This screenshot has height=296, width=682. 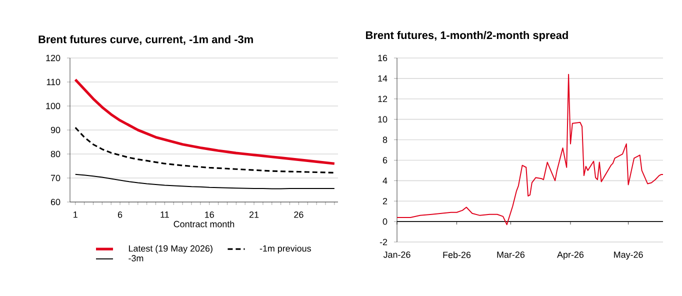 I want to click on x-tick-label: Mar-26, so click(x=511, y=254).